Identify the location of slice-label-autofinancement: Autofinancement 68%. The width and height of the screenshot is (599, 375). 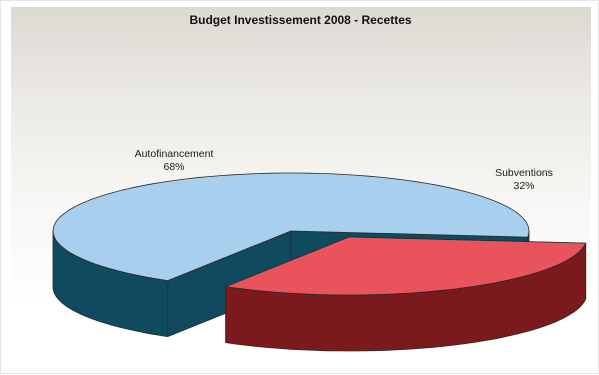
(174, 161).